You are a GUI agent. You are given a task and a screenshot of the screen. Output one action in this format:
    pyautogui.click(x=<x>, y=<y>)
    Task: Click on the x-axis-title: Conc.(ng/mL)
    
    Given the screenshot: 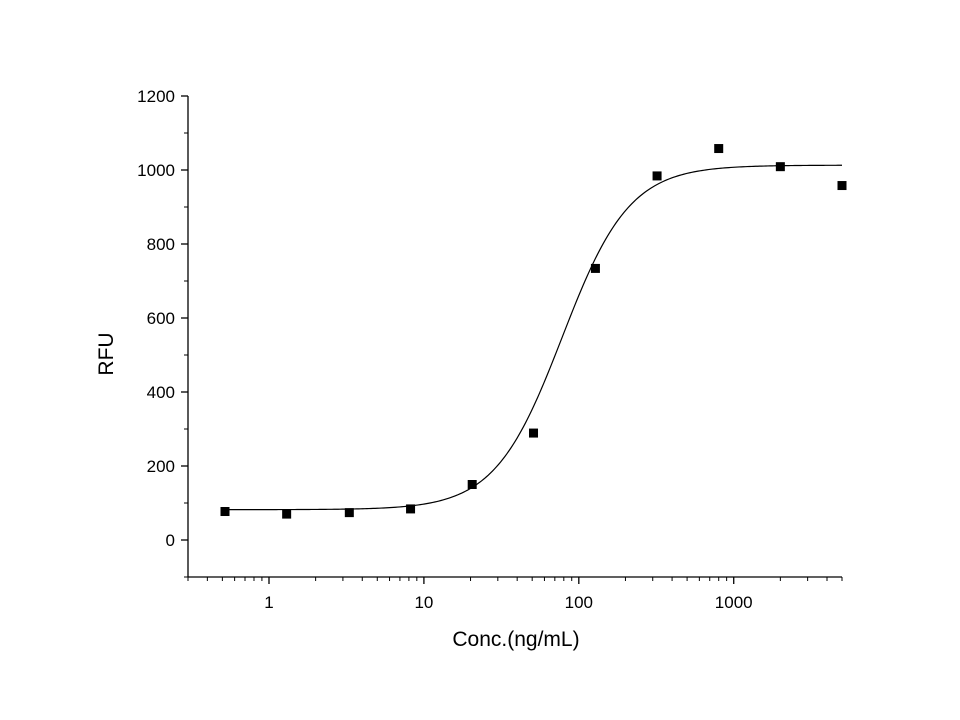 What is the action you would take?
    pyautogui.click(x=515, y=639)
    